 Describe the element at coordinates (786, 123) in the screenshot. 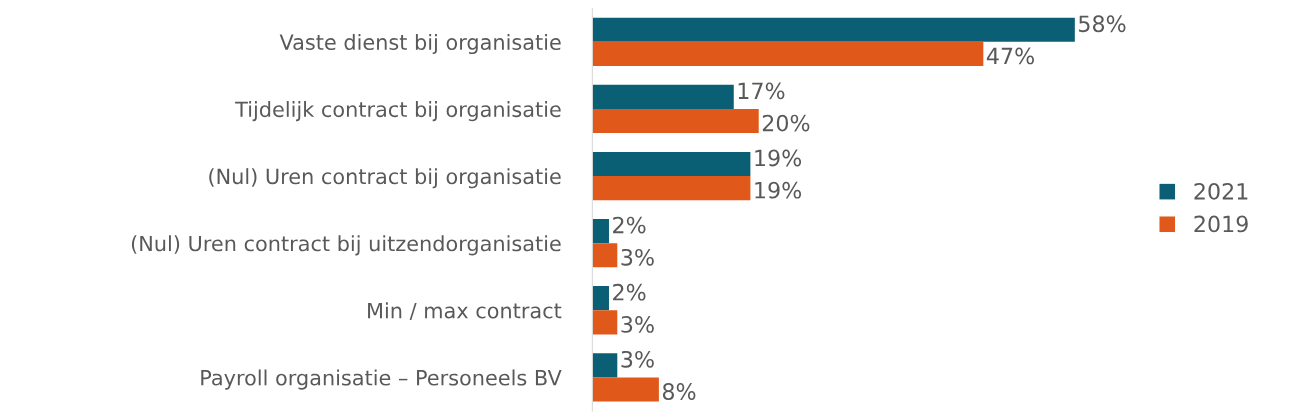

I see `data-label: 20%` at that location.